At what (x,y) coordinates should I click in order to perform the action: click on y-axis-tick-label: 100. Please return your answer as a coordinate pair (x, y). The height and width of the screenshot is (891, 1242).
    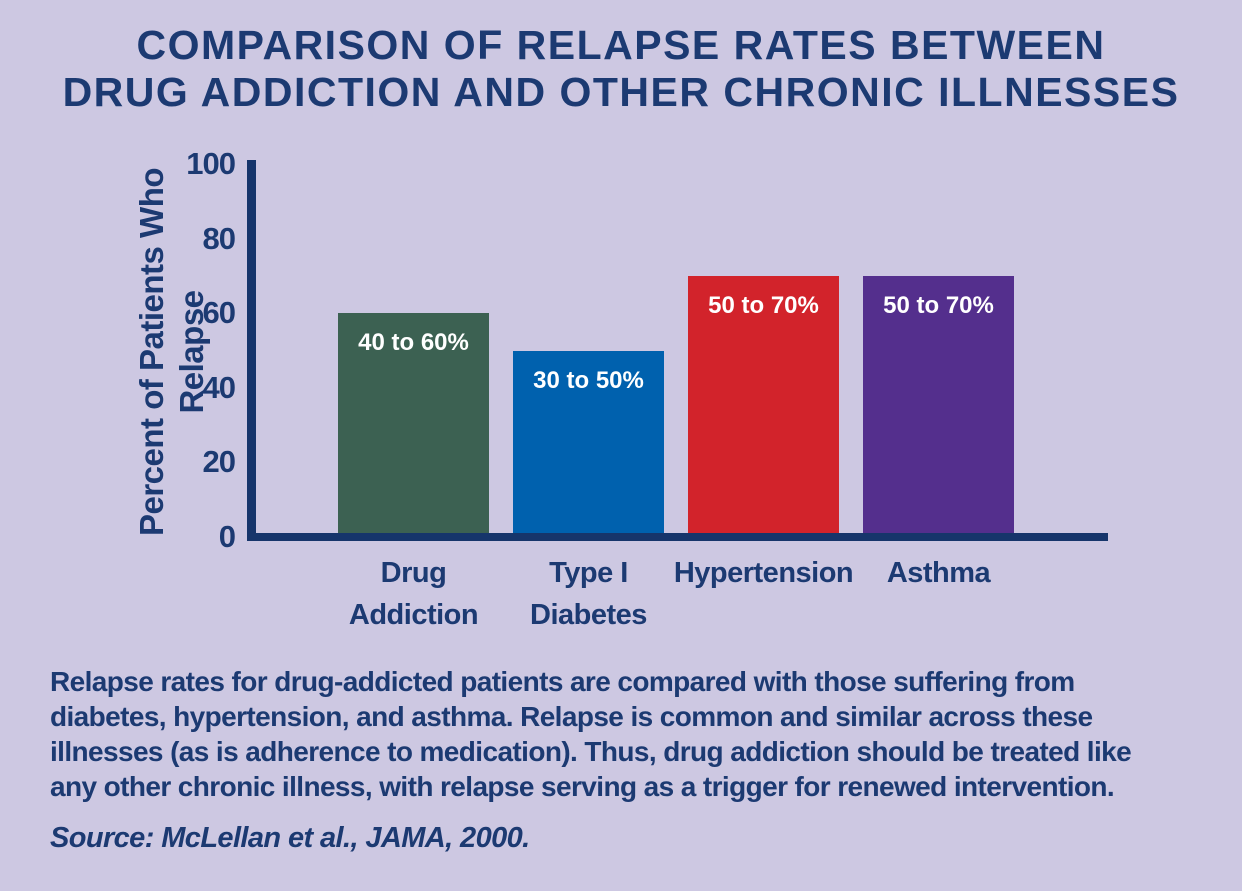
    Looking at the image, I should click on (211, 163).